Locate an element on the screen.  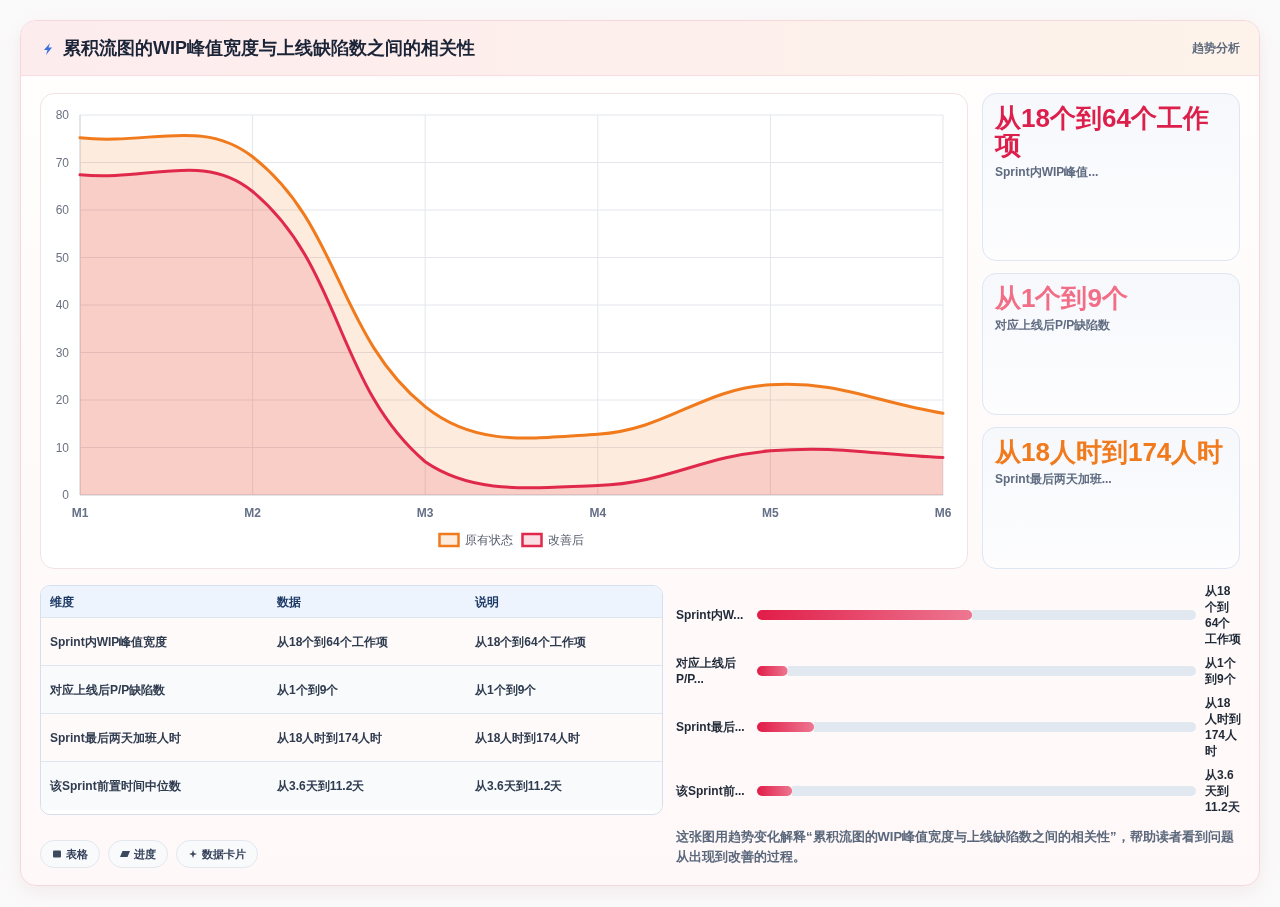
y-tick-label: 60 is located at coordinates (62, 210).